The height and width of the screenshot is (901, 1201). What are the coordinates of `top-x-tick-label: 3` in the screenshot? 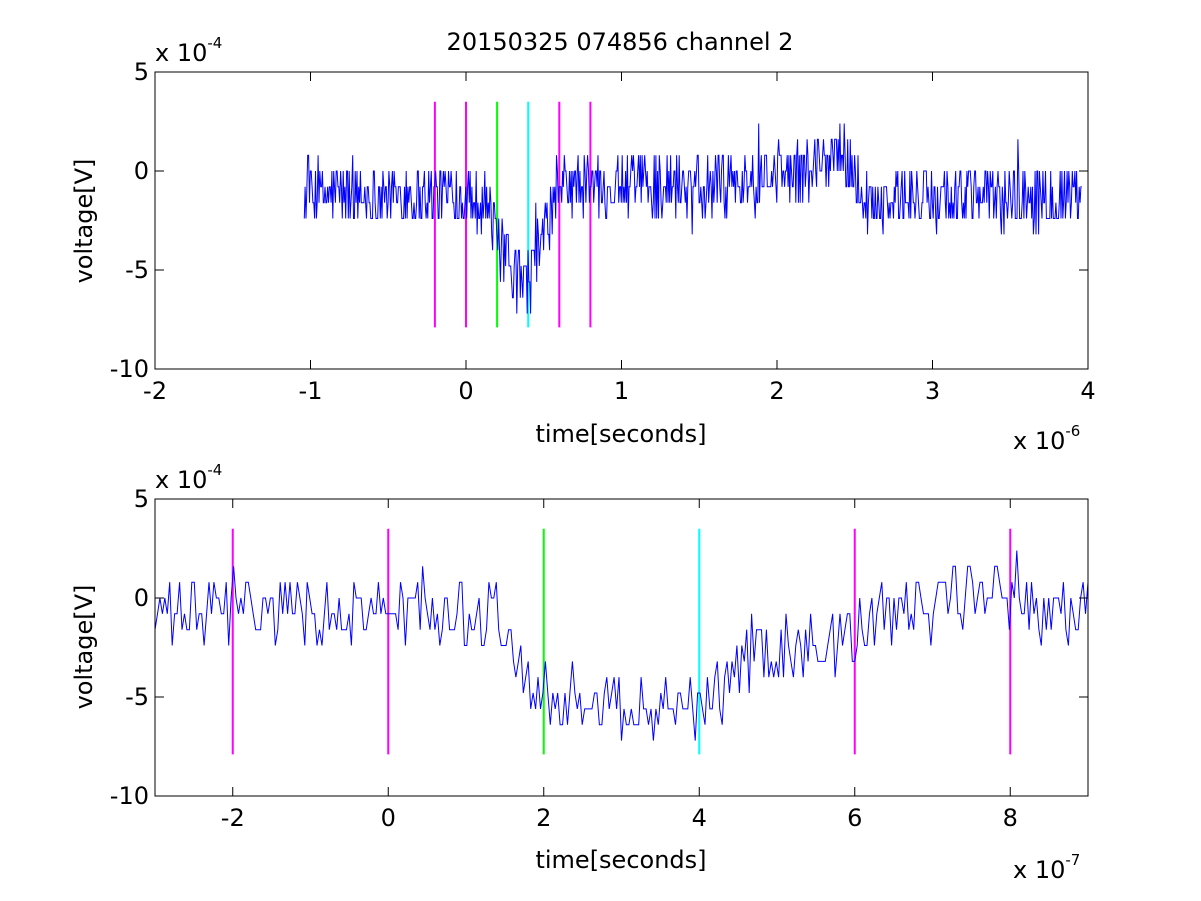 It's located at (932, 391).